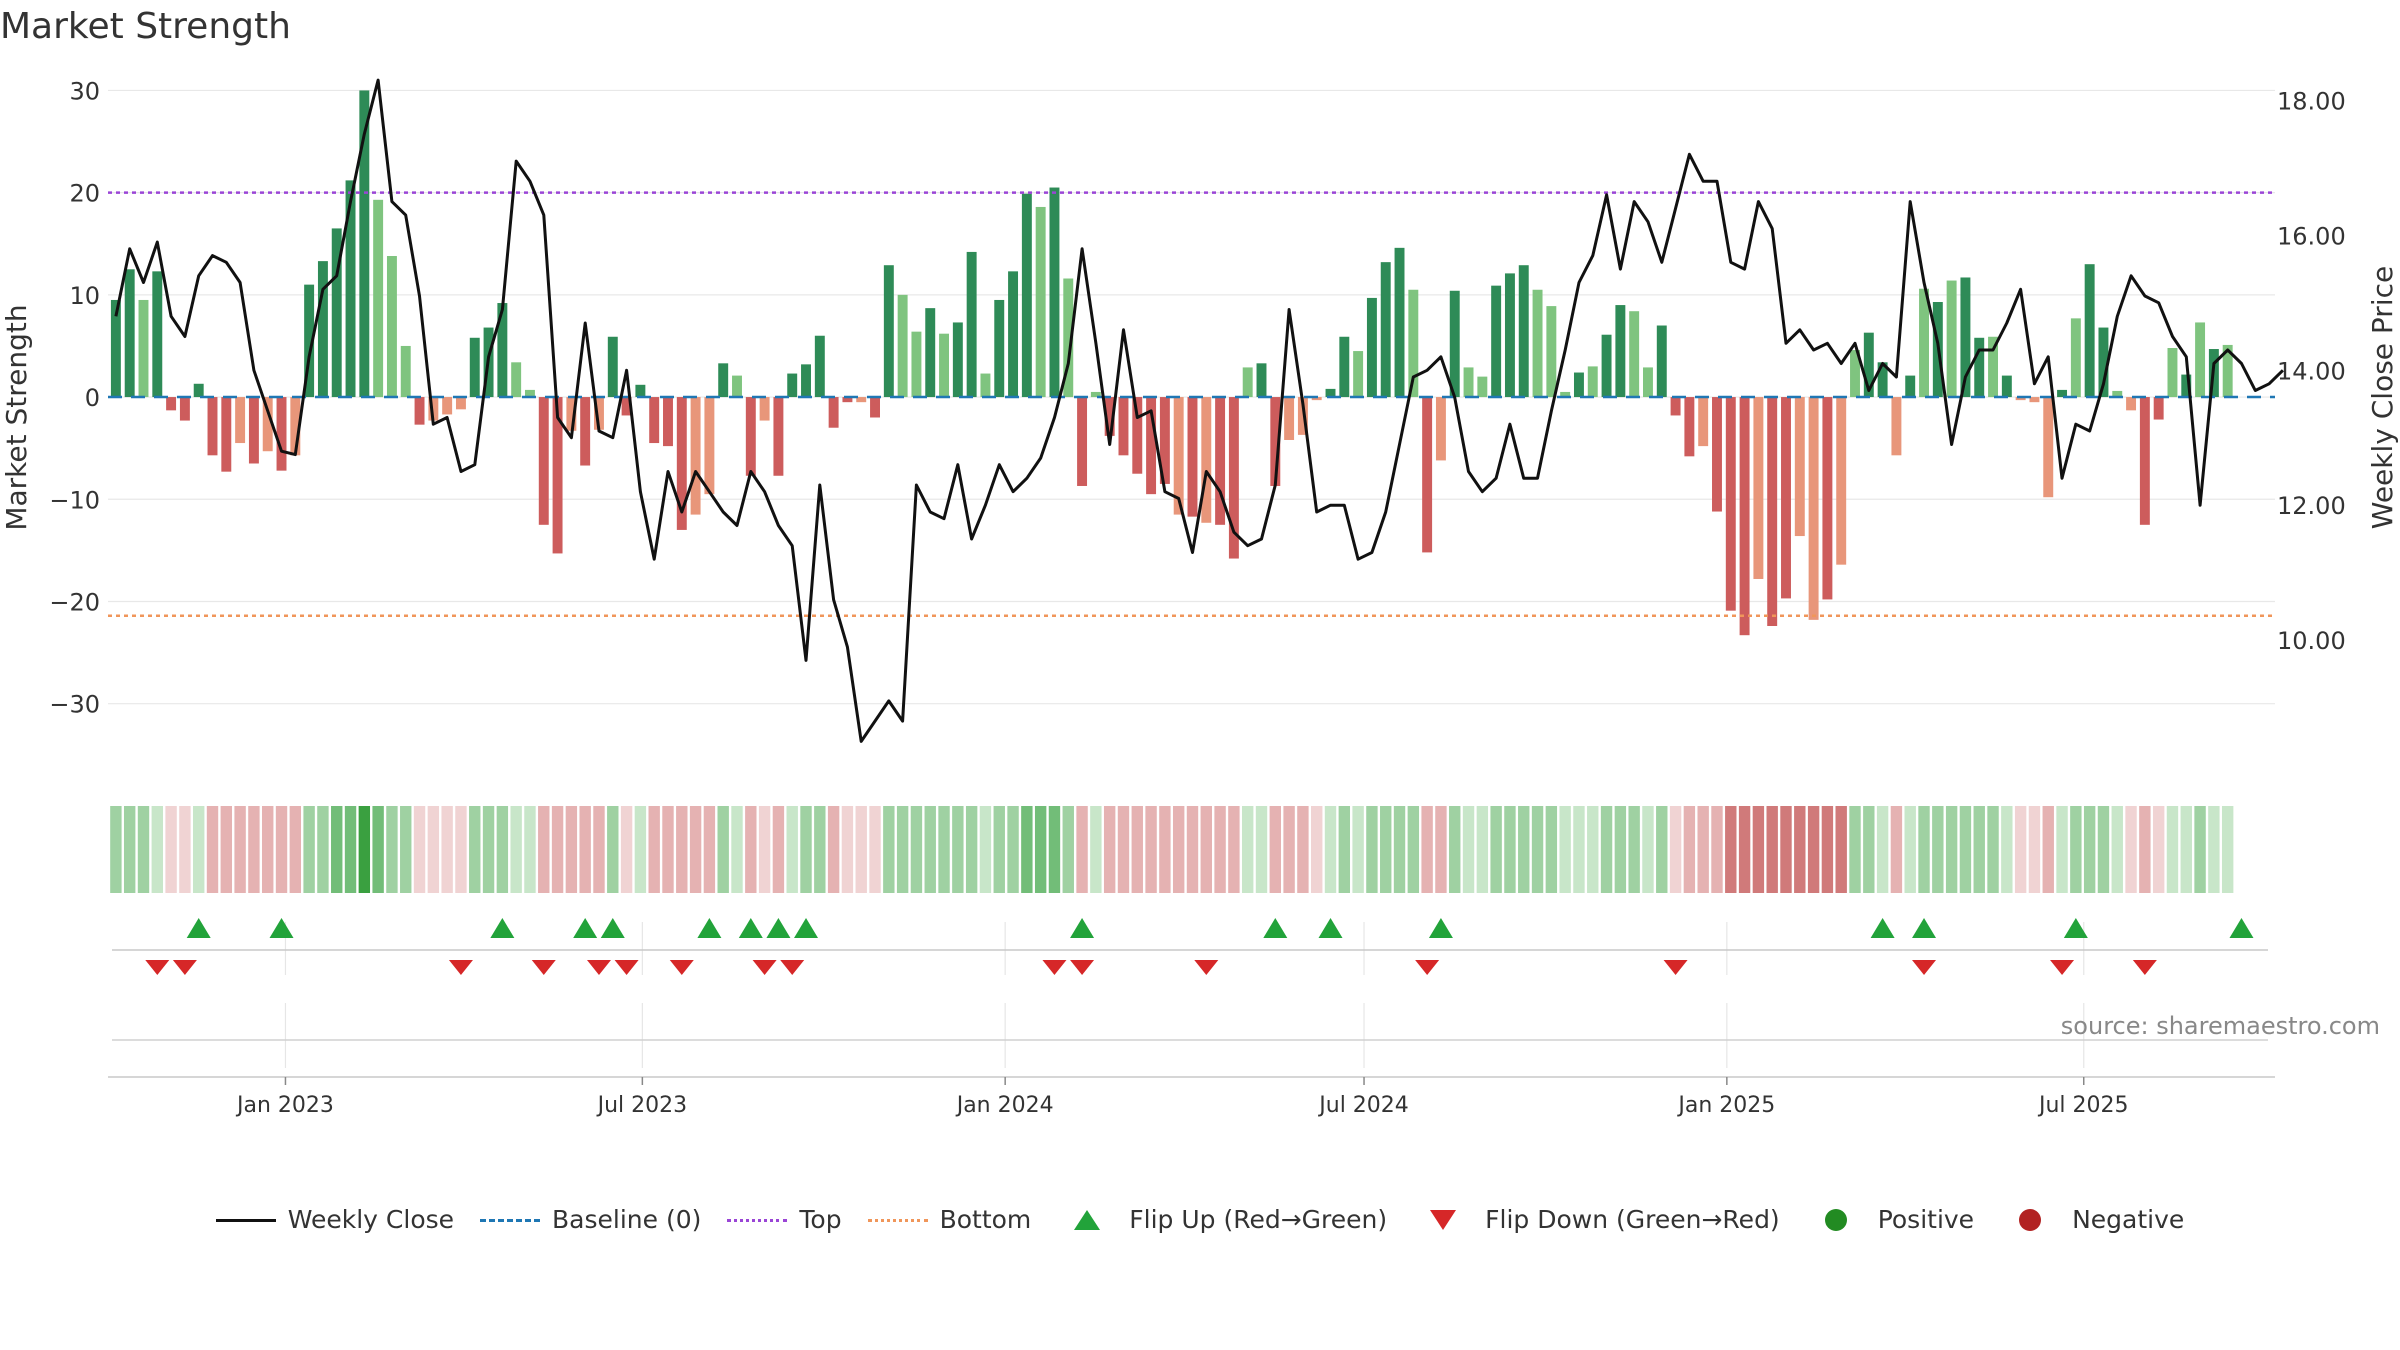 This screenshot has height=1350, width=2400. Describe the element at coordinates (784, 1219) in the screenshot. I see `legend-top: Top` at that location.